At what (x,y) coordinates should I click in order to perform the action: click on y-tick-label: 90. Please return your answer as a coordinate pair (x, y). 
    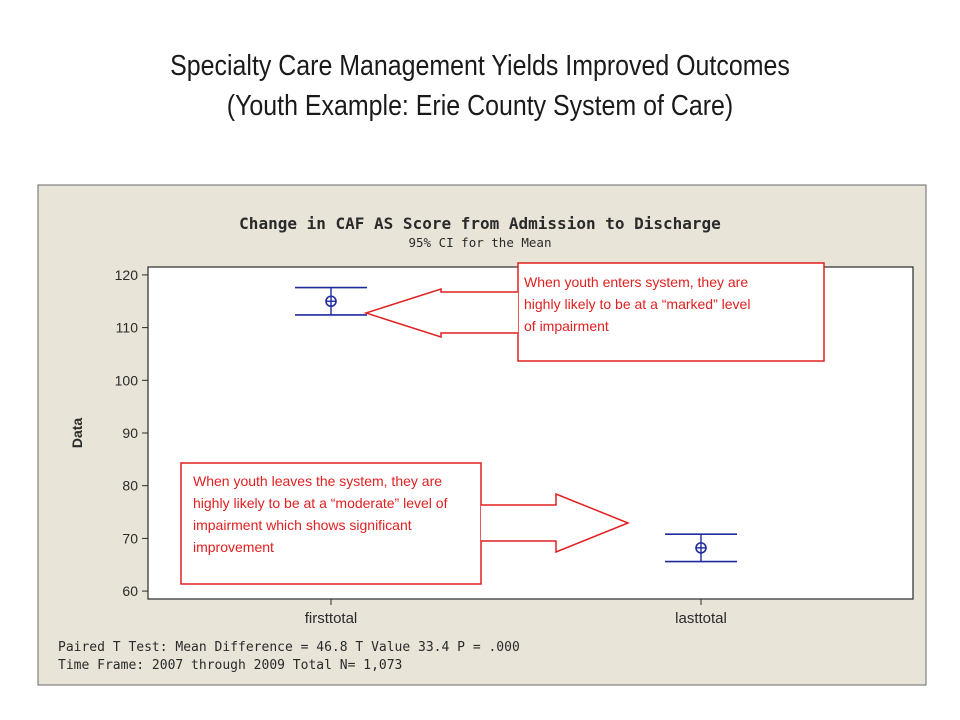
    Looking at the image, I should click on (130, 433).